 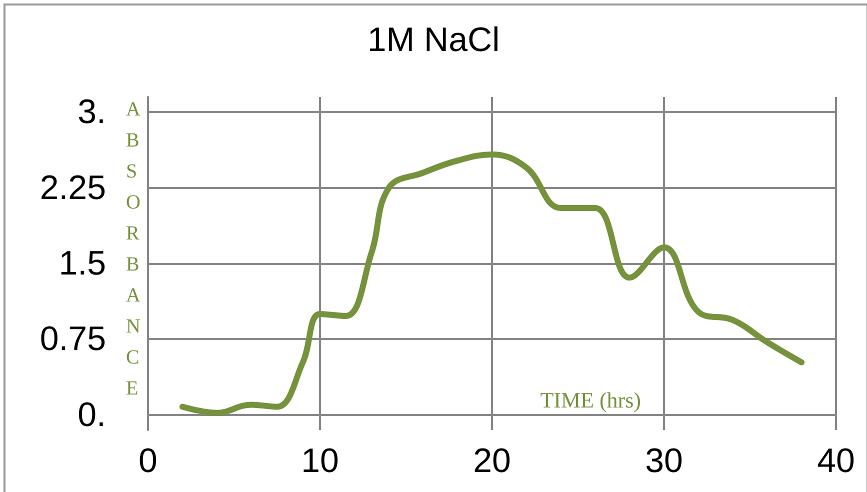 What do you see at coordinates (492, 461) in the screenshot?
I see `x-tick-label: 20` at bounding box center [492, 461].